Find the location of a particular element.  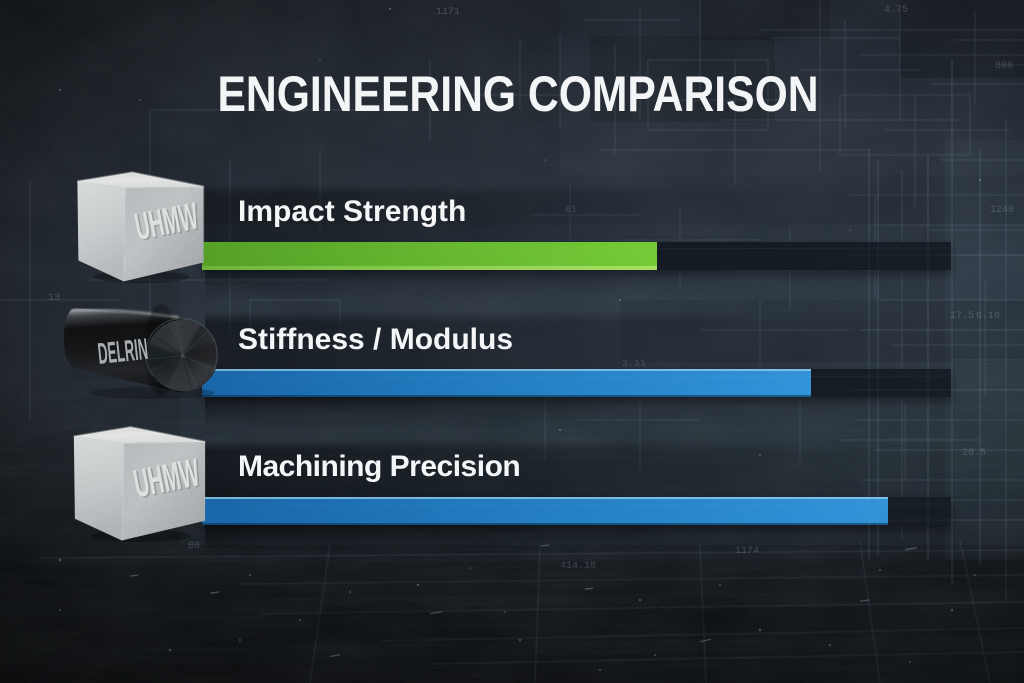

svg-text: DELRIN is located at coordinates (122, 352).